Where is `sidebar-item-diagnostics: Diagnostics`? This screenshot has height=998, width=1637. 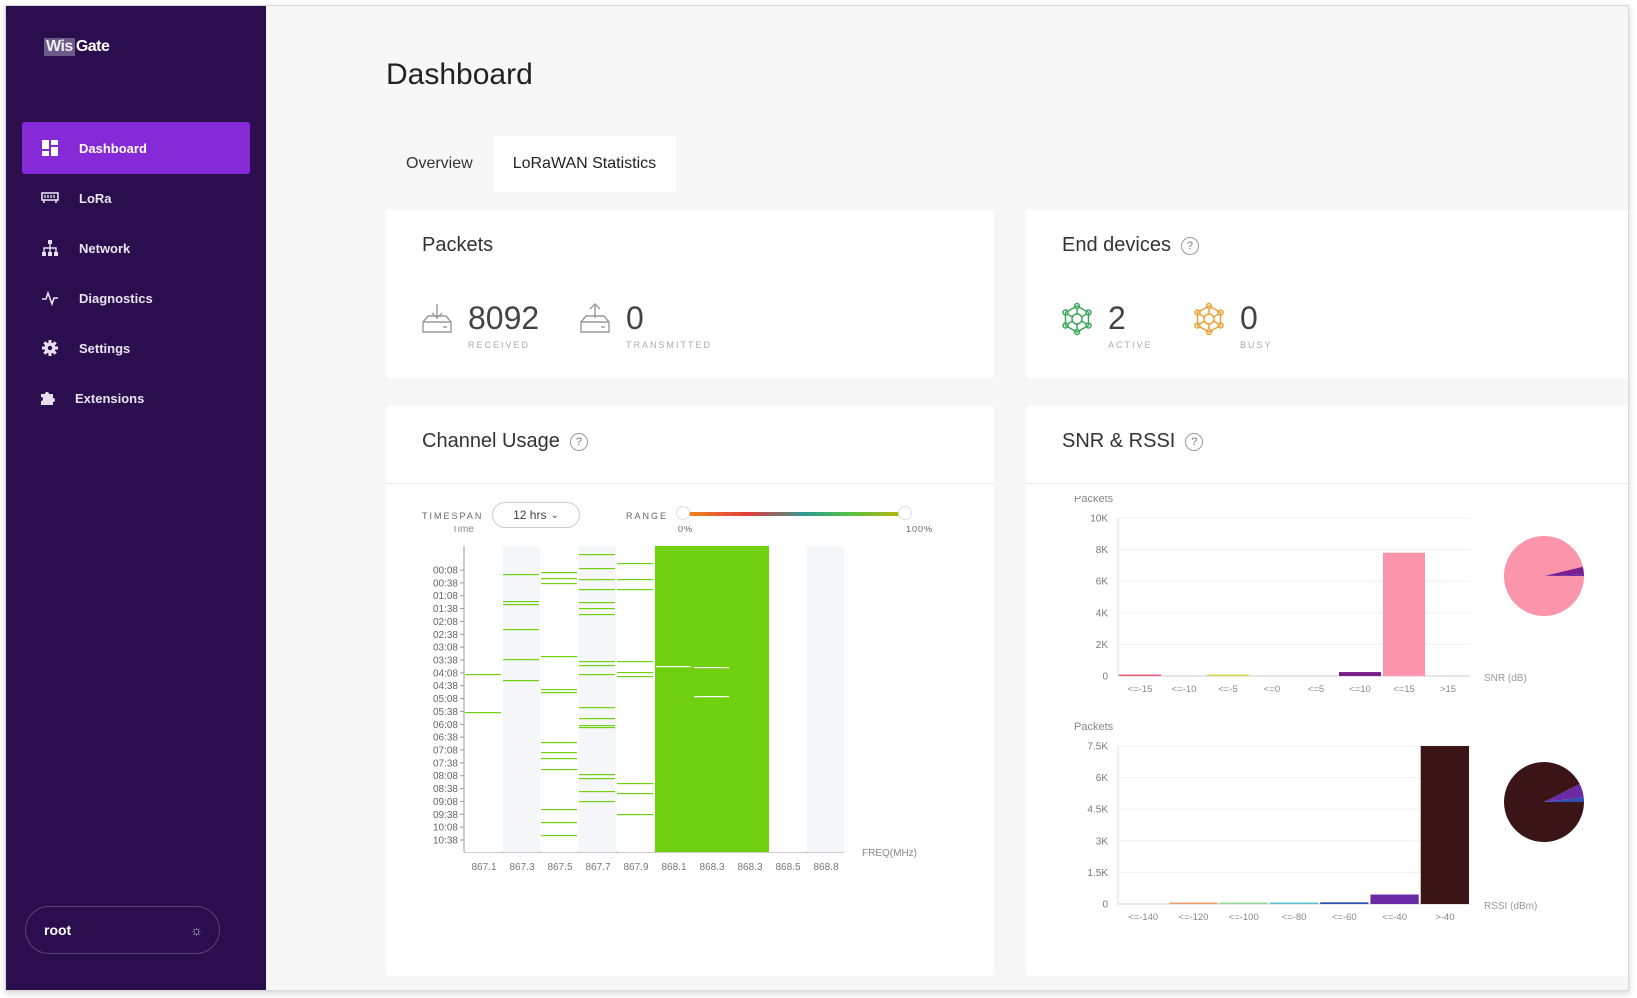 sidebar-item-diagnostics: Diagnostics is located at coordinates (136, 298).